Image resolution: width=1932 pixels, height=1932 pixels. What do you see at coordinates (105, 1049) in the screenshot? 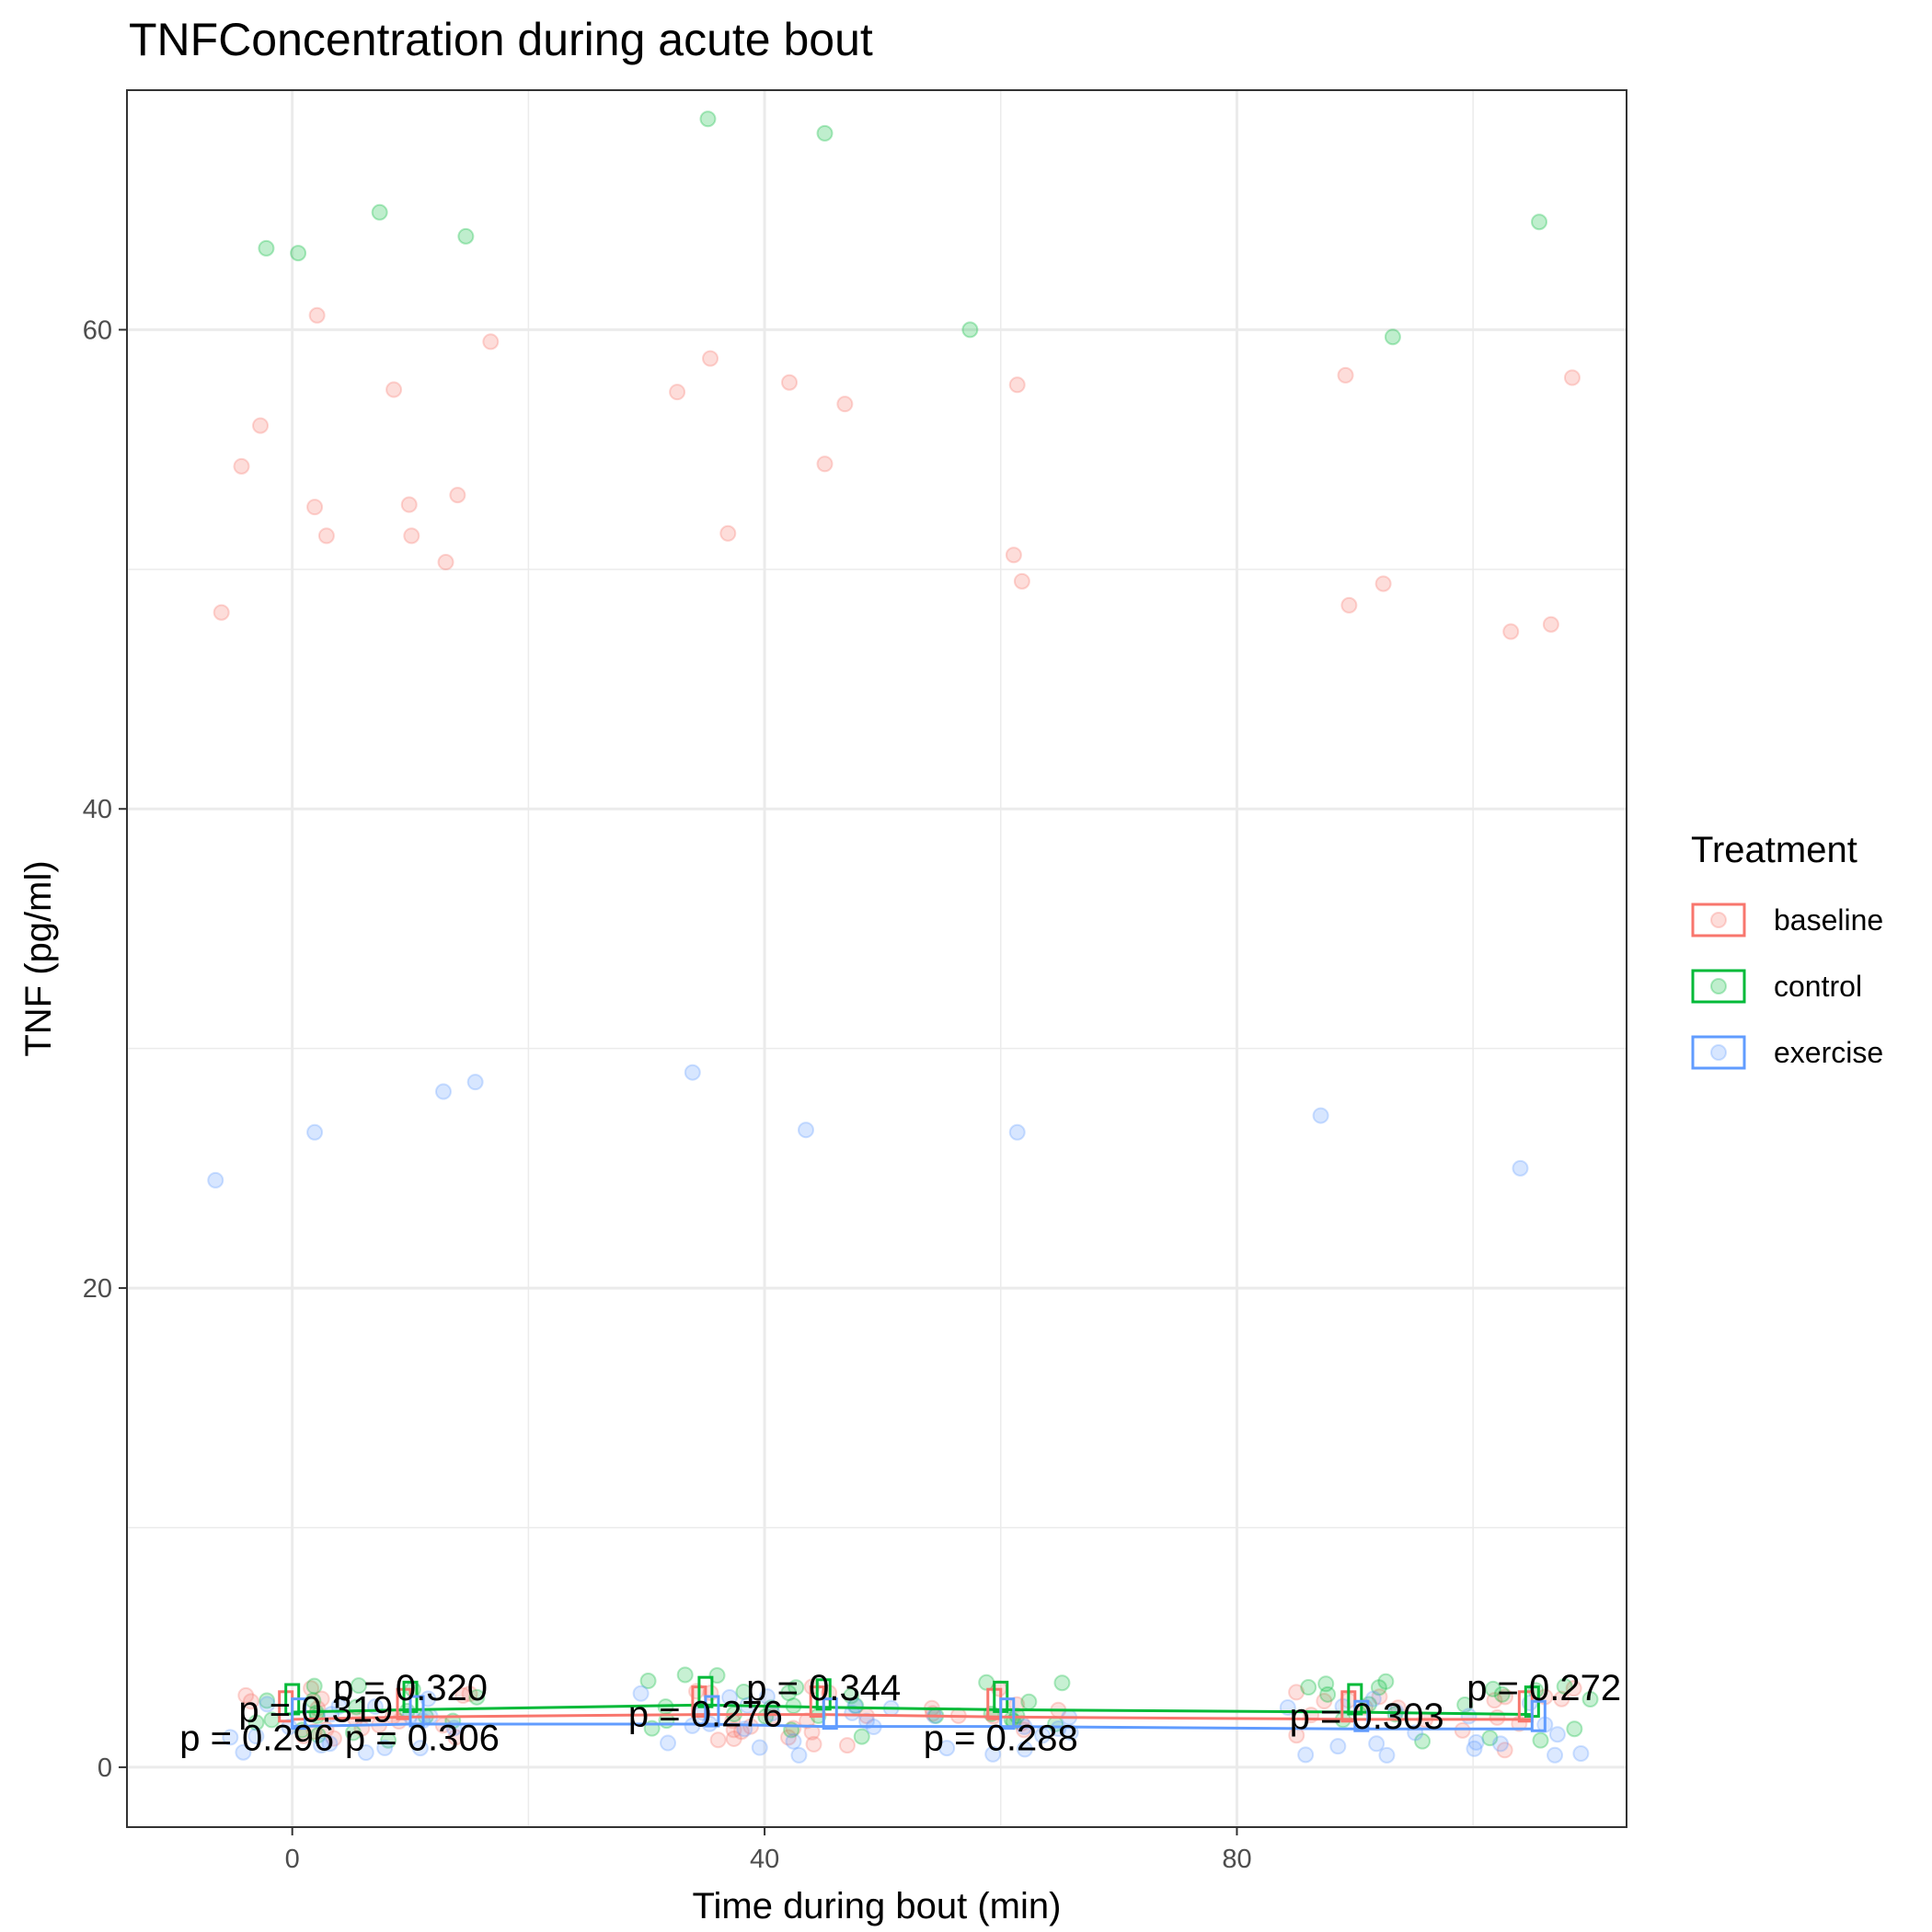
I see `y-axis: 0 20 40 60` at bounding box center [105, 1049].